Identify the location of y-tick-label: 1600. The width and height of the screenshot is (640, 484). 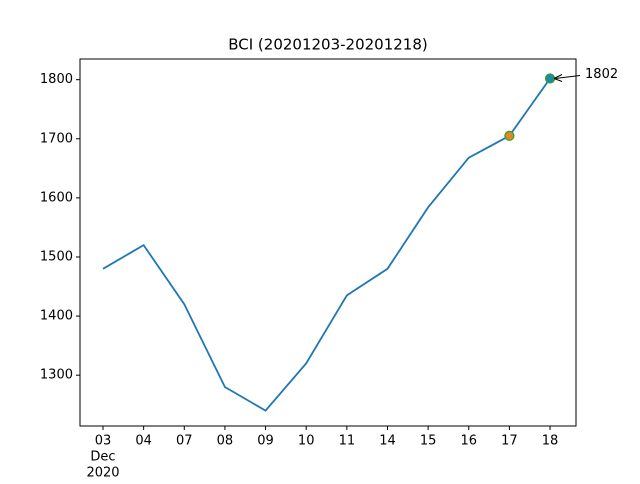
(56, 197).